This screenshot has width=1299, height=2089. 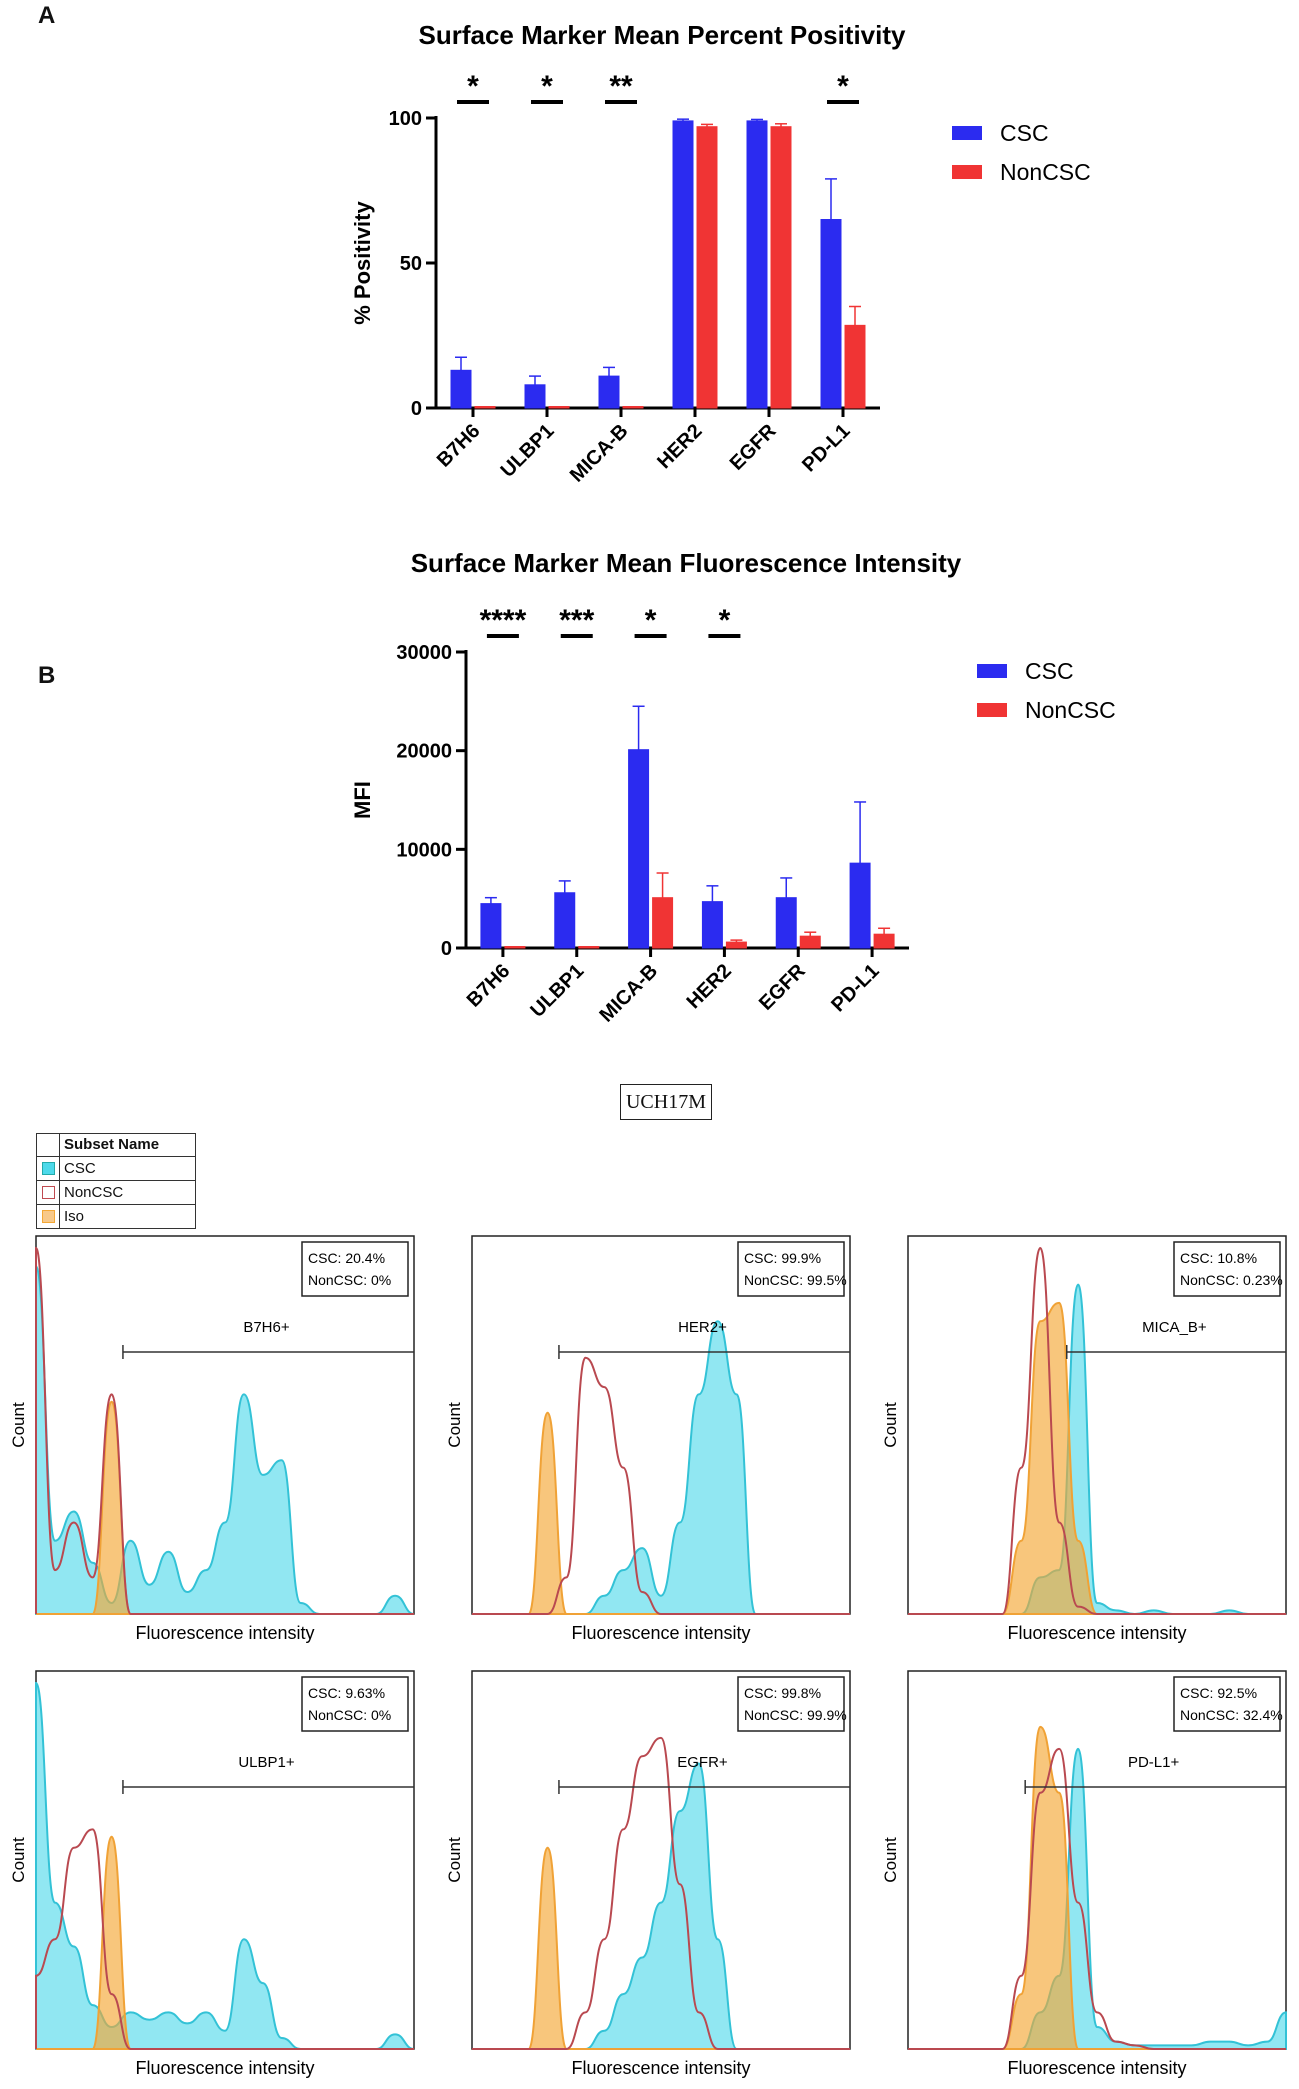 I want to click on noncsc-swatch, so click(x=48, y=1192).